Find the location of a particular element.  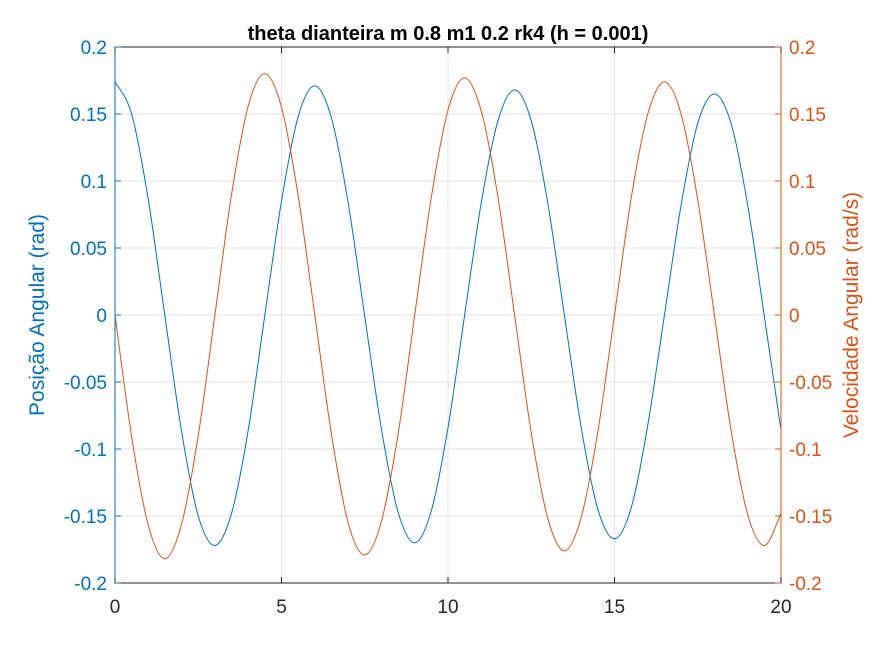

left-tick-label: -0.2 is located at coordinates (90, 584).